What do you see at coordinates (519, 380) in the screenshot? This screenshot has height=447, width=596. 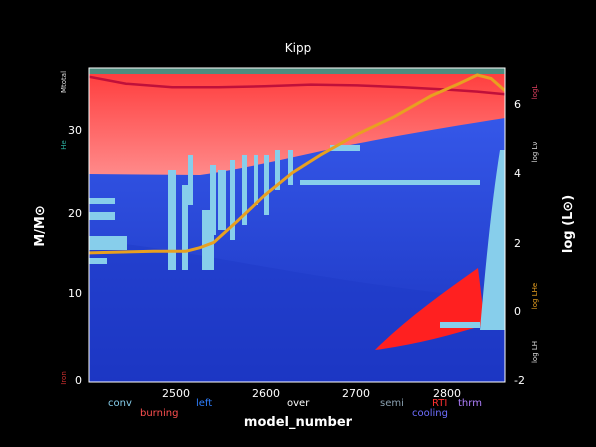 I see `y-right-tick-label: -2` at bounding box center [519, 380].